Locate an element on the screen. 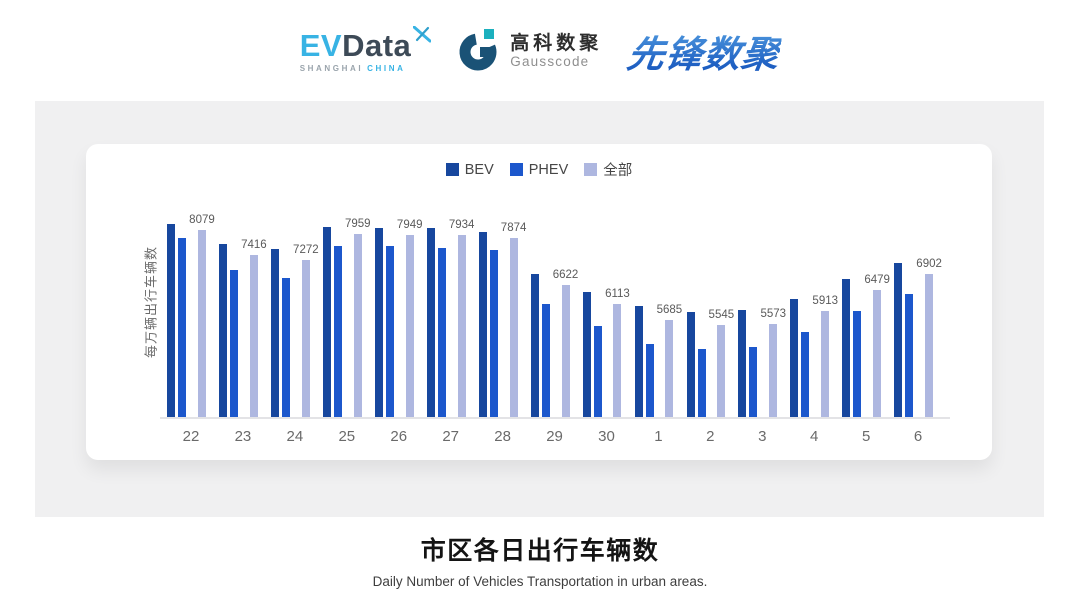 This screenshot has width=1080, height=608. legend-label-phev: PHEV is located at coordinates (548, 169).